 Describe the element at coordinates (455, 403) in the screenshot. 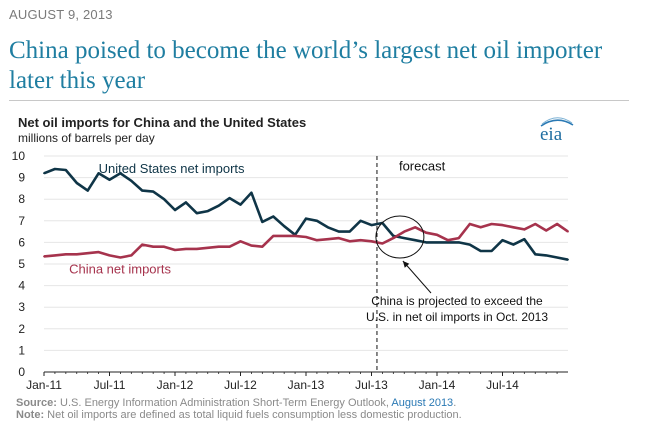

I see `source-end: .` at that location.